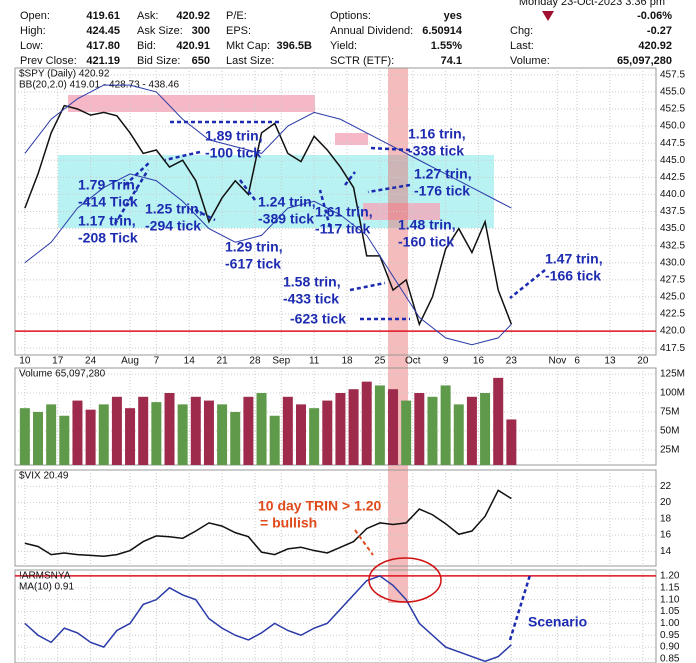  What do you see at coordinates (35, 16) in the screenshot?
I see `quote-label: Open:` at bounding box center [35, 16].